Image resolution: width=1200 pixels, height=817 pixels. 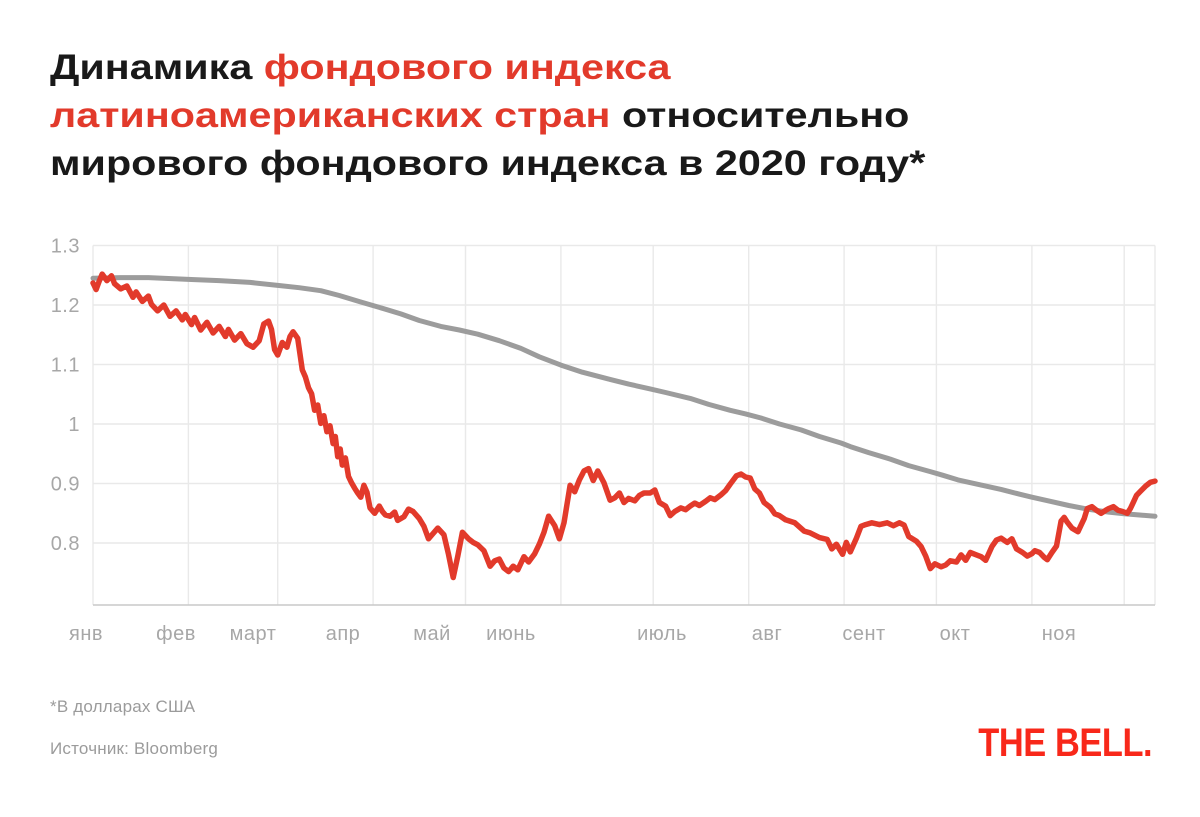 What do you see at coordinates (65, 485) in the screenshot?
I see `y-tick-label: 0.9` at bounding box center [65, 485].